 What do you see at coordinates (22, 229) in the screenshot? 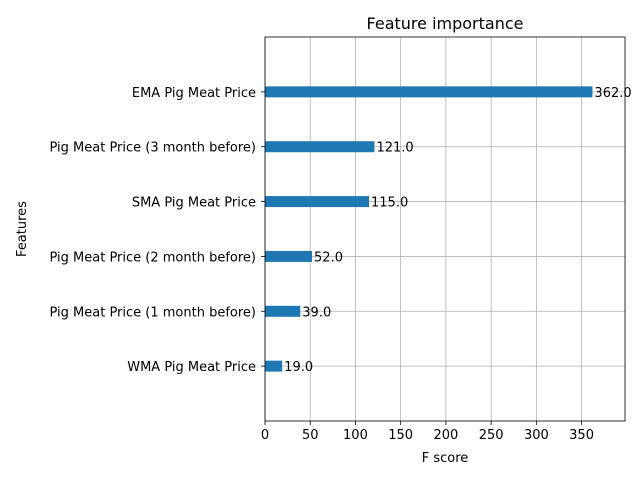
I see `y-axis-label: Features` at bounding box center [22, 229].